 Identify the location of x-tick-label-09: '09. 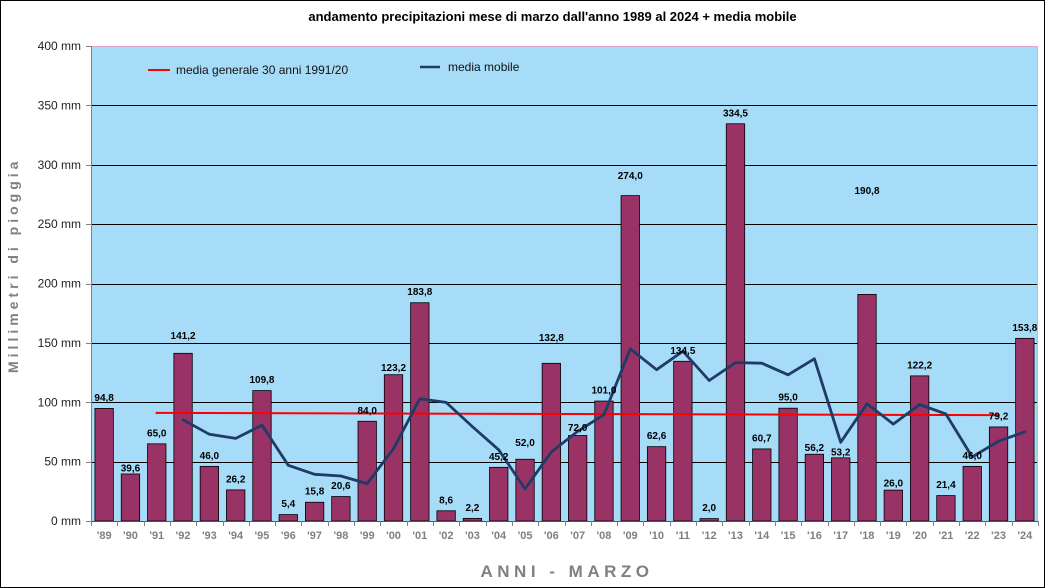
(630, 536).